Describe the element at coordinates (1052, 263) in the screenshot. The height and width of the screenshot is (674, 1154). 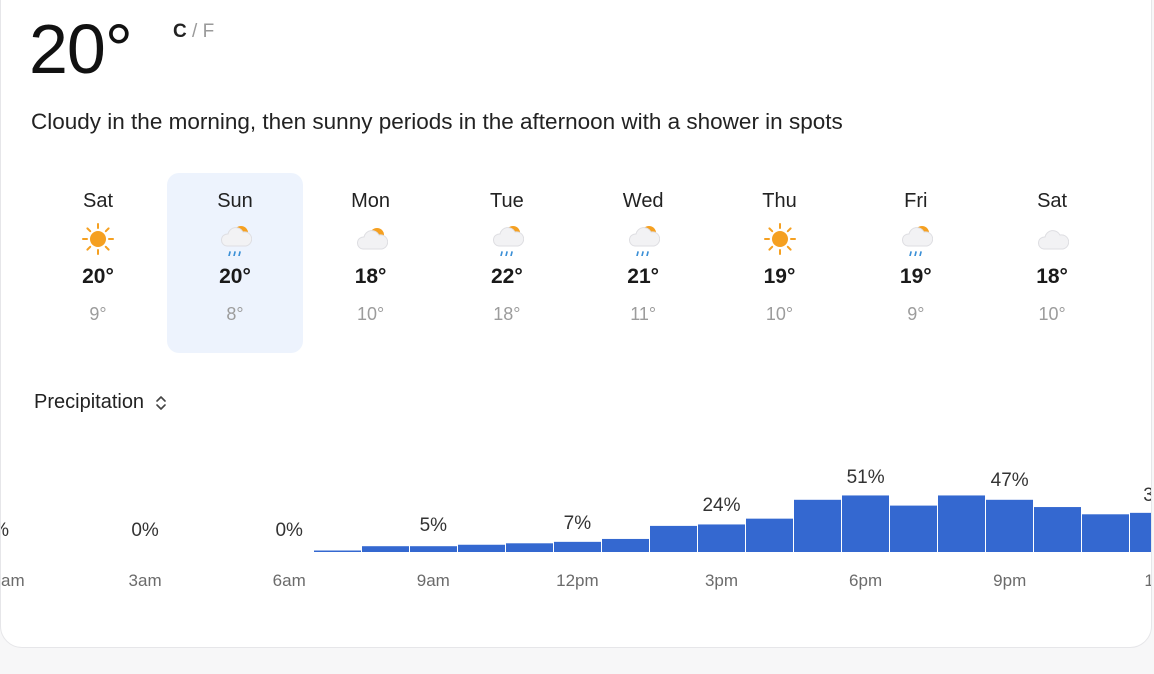
I see `day-forecast-sat: Sat 18° 10°` at that location.